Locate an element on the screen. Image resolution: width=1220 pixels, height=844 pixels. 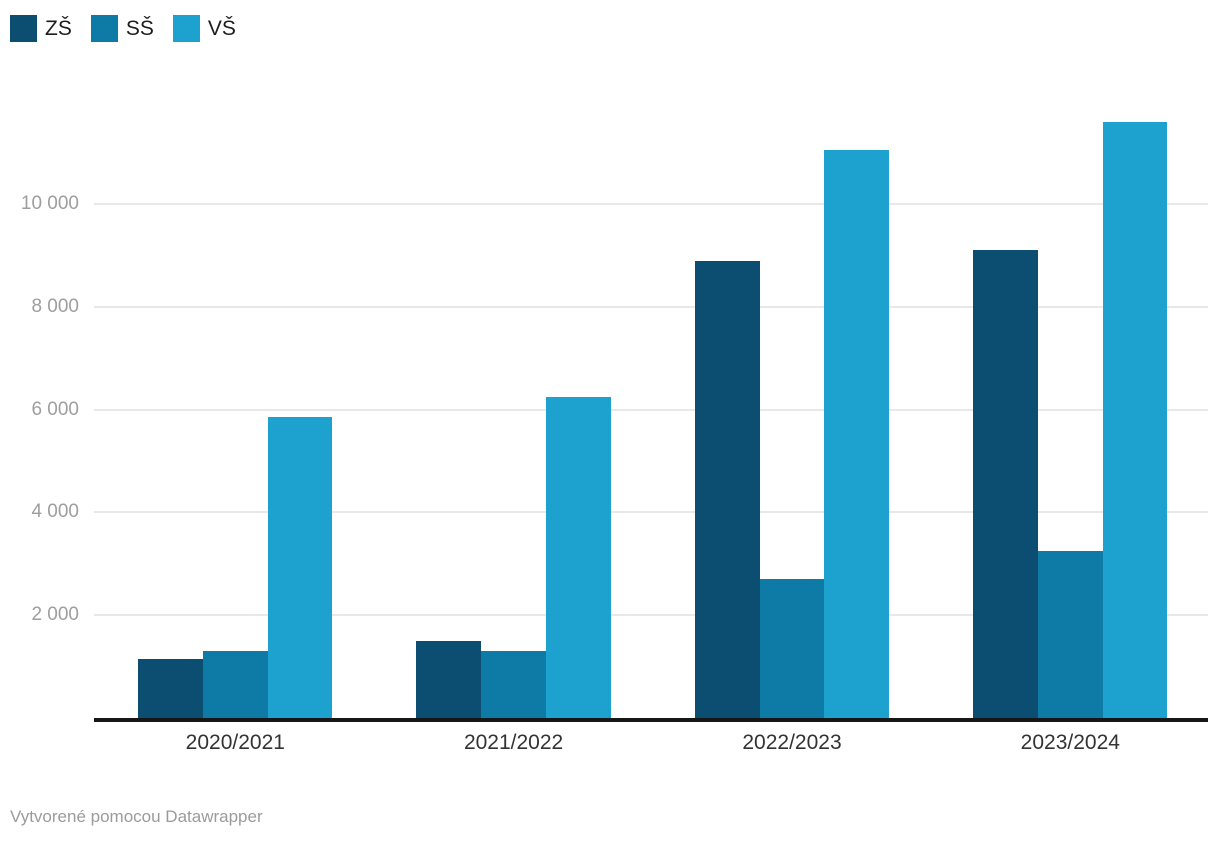
x-axis-tick-label: 2021/2022 is located at coordinates (513, 742).